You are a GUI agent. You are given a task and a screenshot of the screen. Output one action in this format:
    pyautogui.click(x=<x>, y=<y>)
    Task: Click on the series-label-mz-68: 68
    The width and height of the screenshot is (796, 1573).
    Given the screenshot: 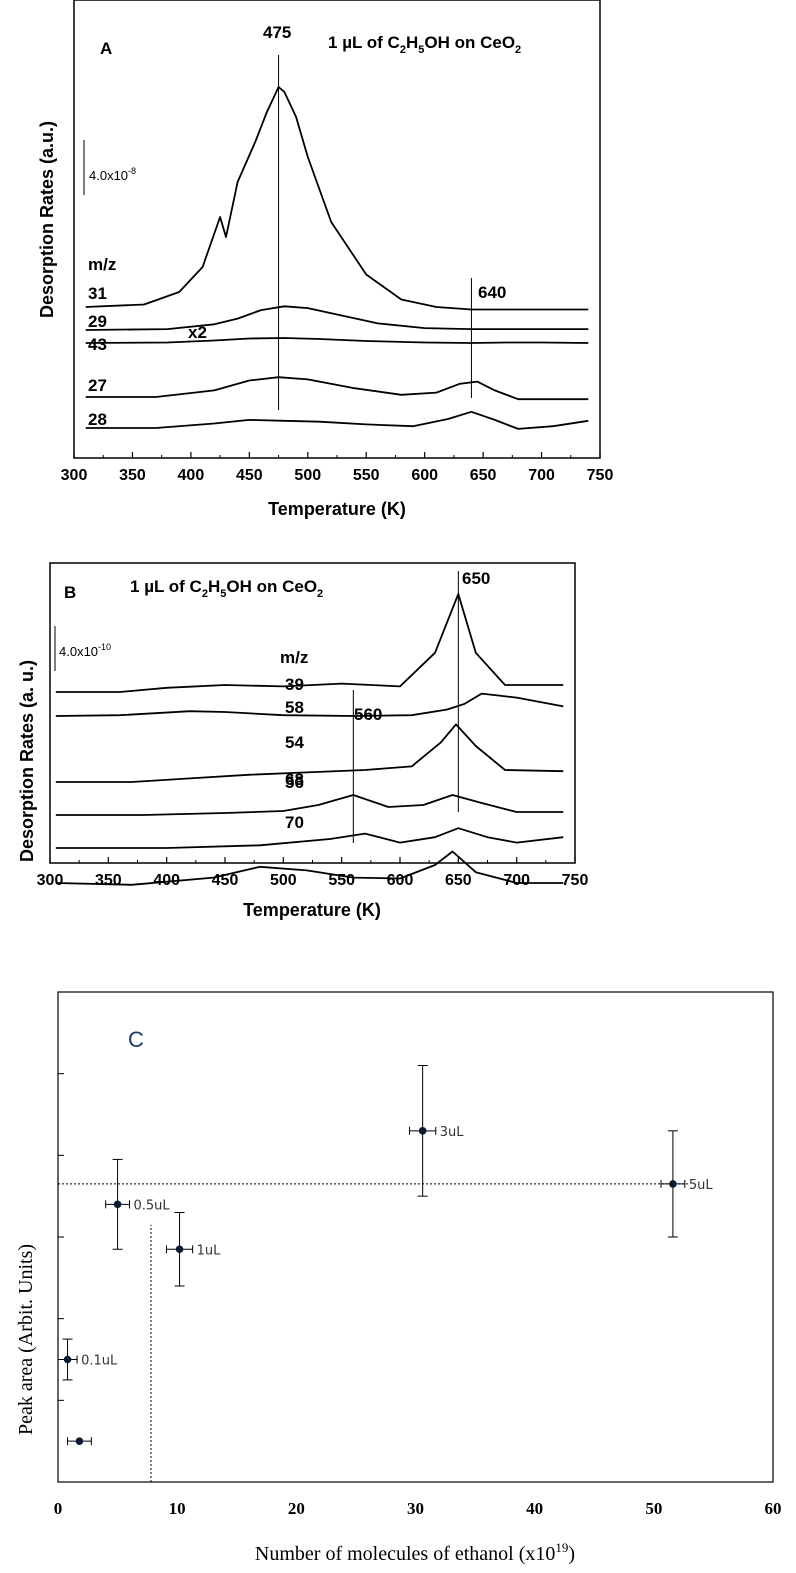 What is the action you would take?
    pyautogui.click(x=294, y=779)
    